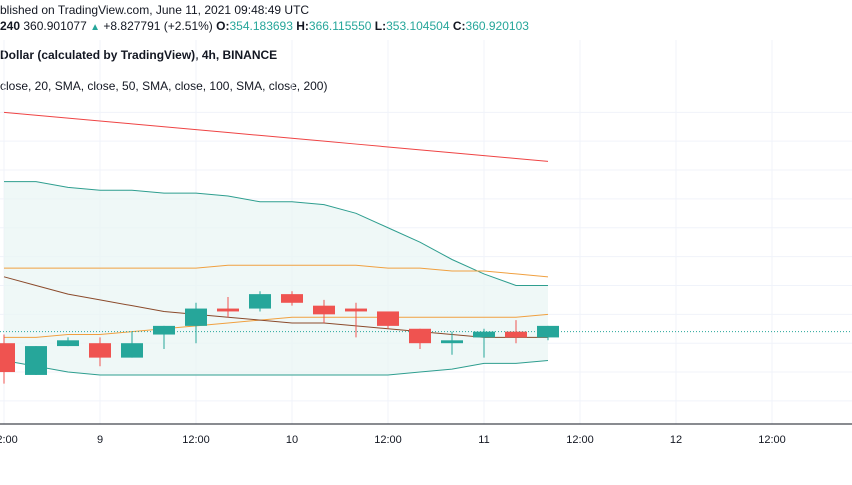  What do you see at coordinates (223, 26) in the screenshot?
I see `ohlc-open-label: O:` at bounding box center [223, 26].